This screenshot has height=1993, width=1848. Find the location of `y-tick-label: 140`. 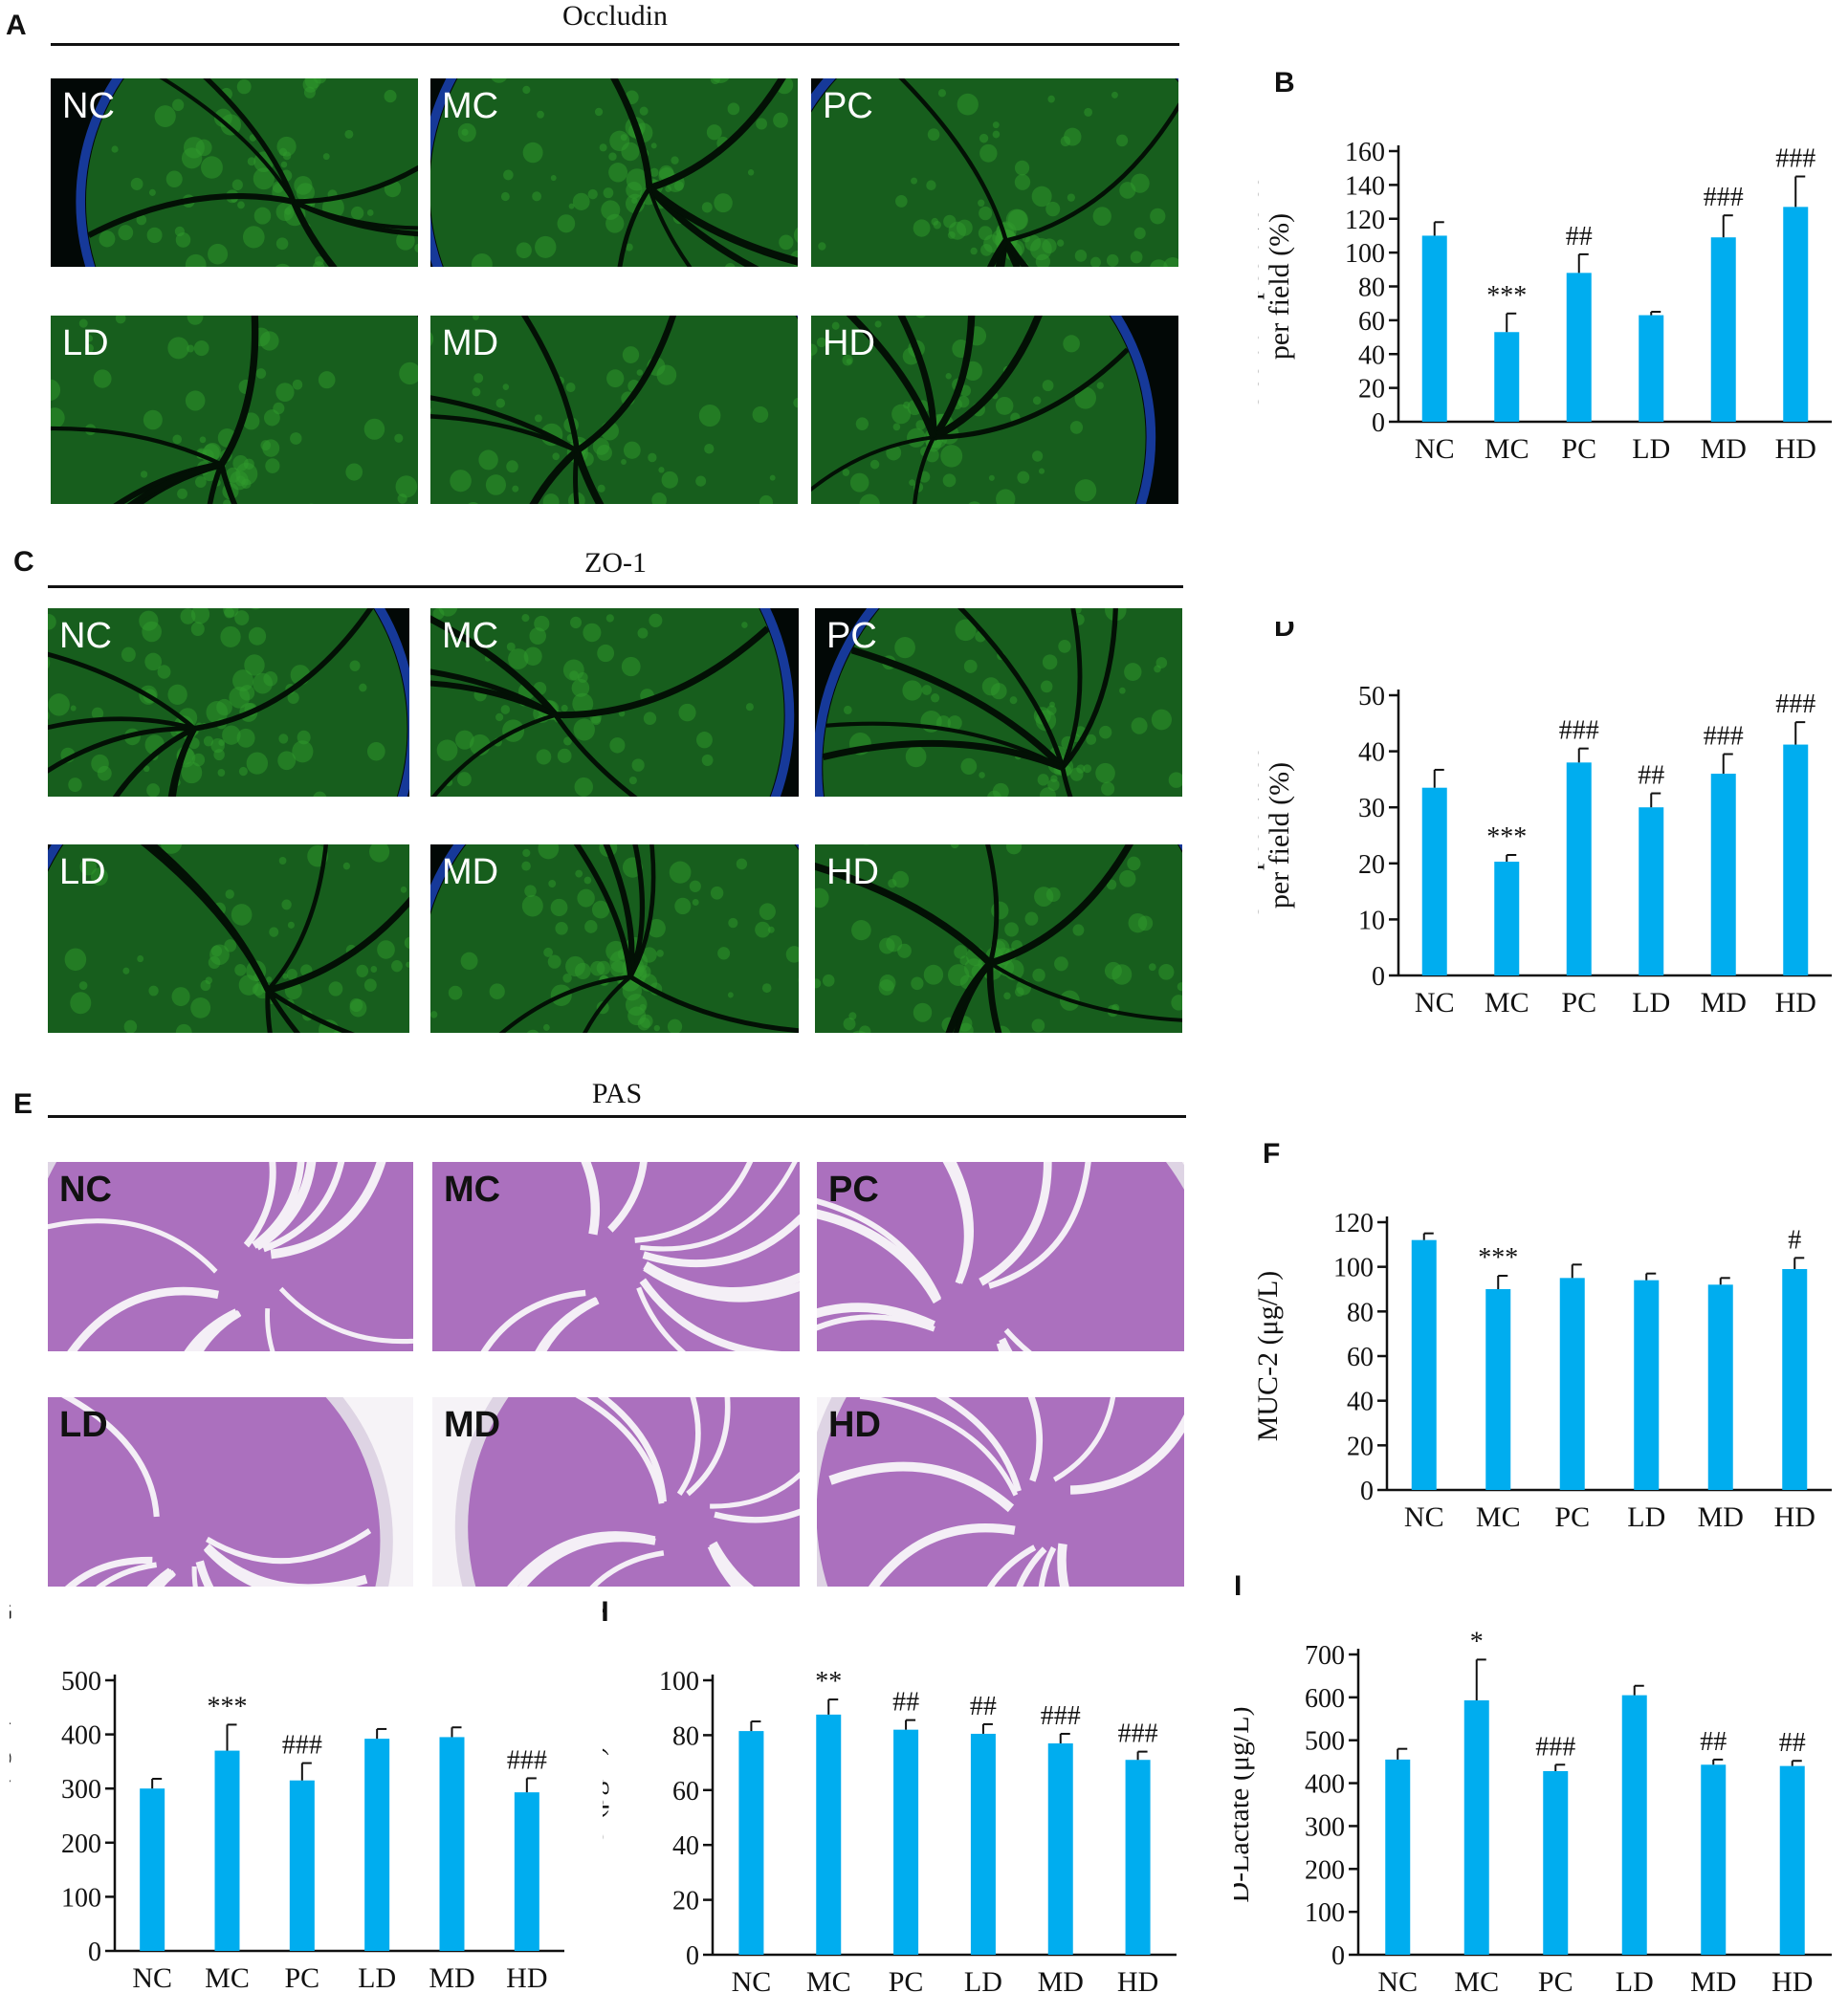

y-tick-label: 140 is located at coordinates (1365, 186).